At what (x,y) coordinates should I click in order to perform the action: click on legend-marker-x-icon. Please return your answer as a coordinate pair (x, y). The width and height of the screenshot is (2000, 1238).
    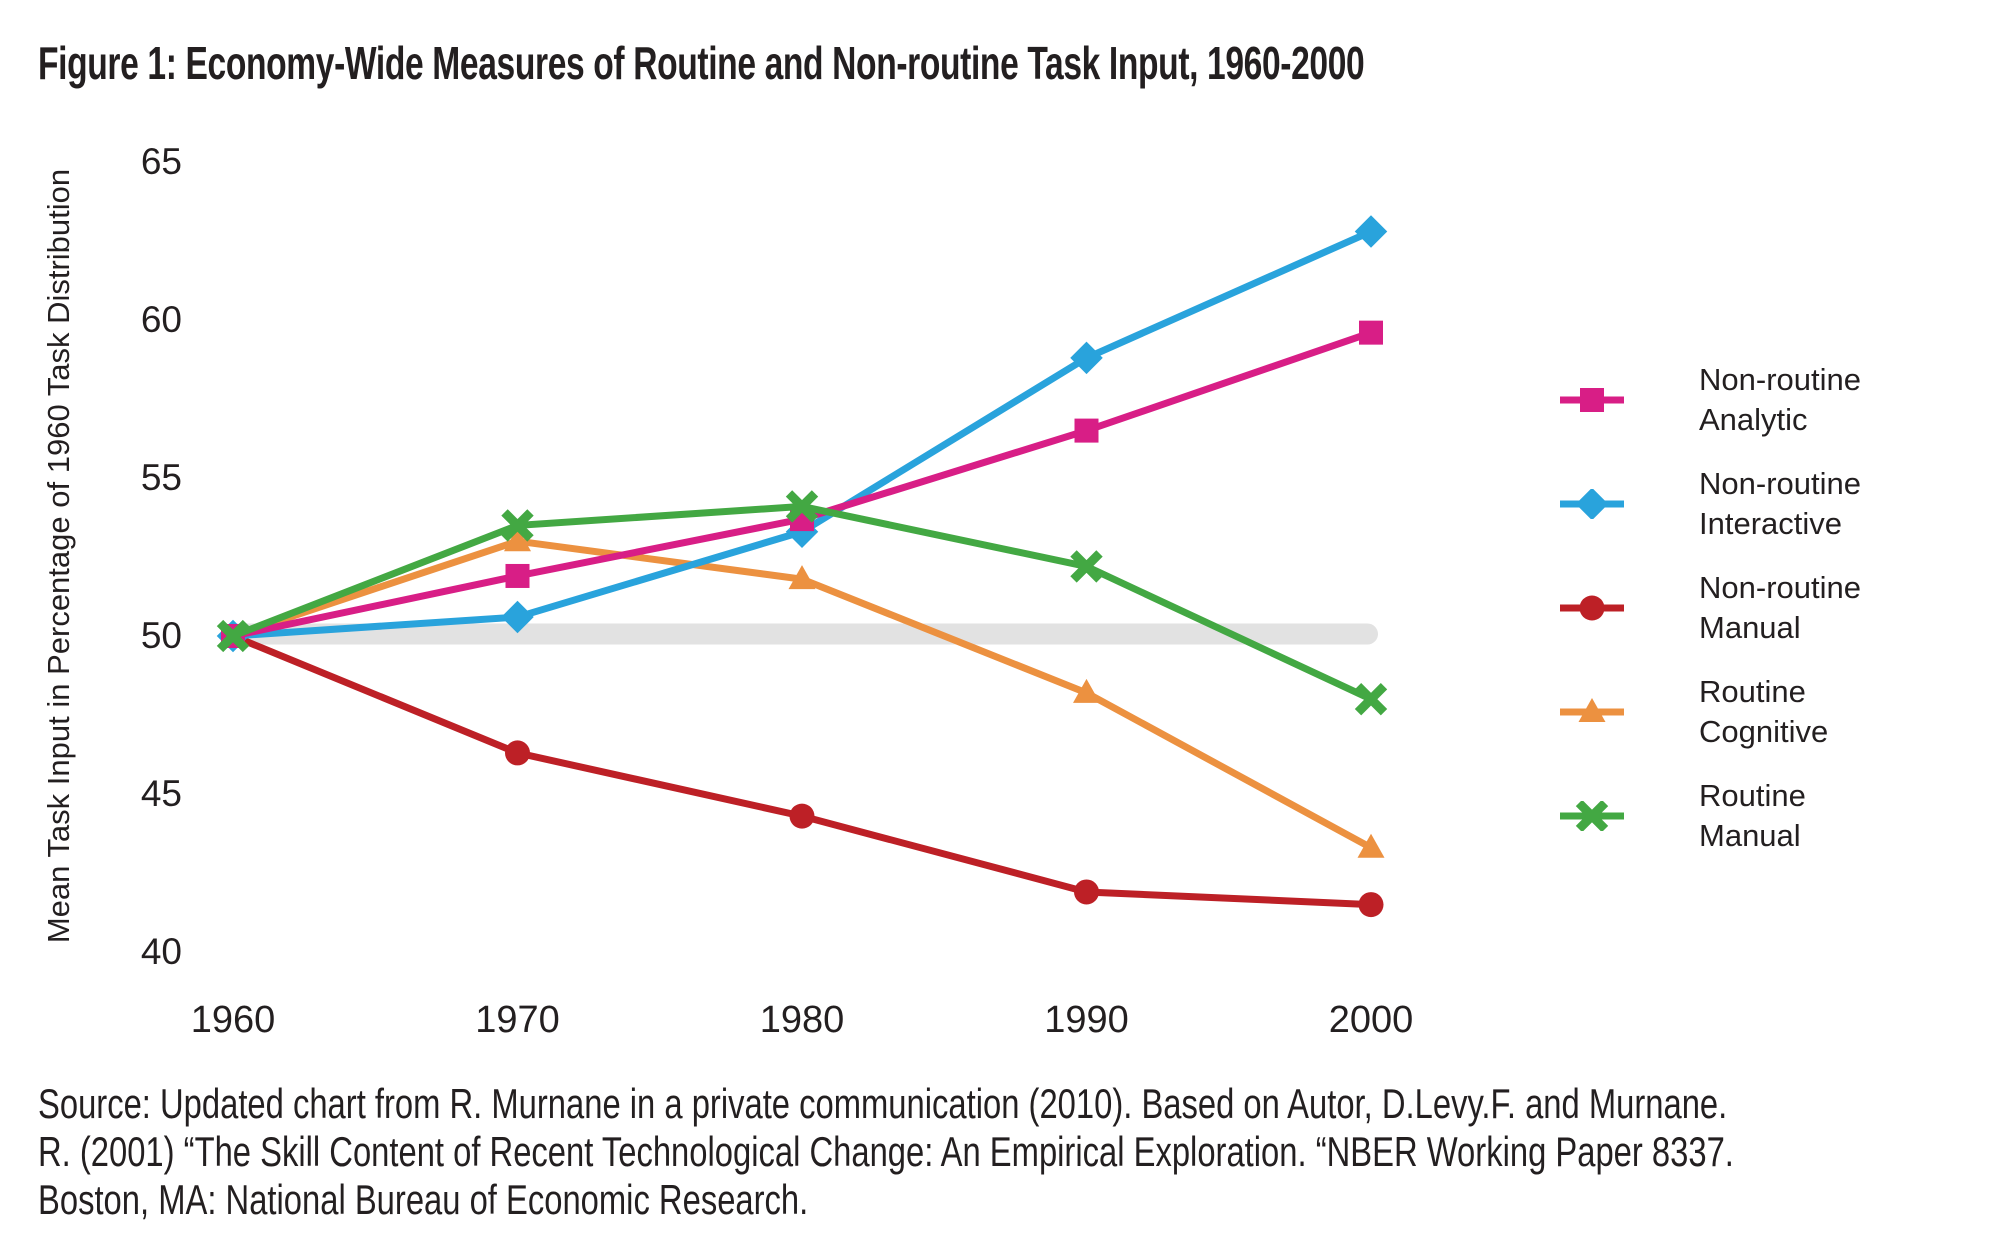
    Looking at the image, I should click on (1592, 816).